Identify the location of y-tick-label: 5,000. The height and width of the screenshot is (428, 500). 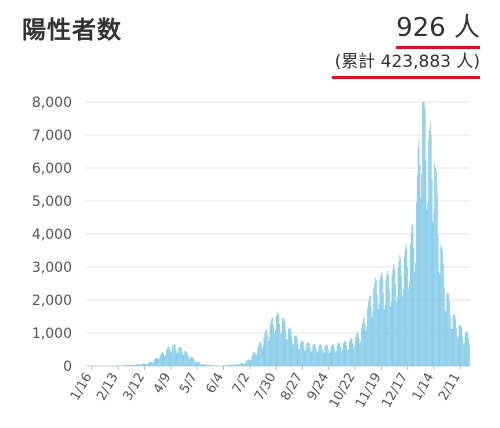
(52, 202).